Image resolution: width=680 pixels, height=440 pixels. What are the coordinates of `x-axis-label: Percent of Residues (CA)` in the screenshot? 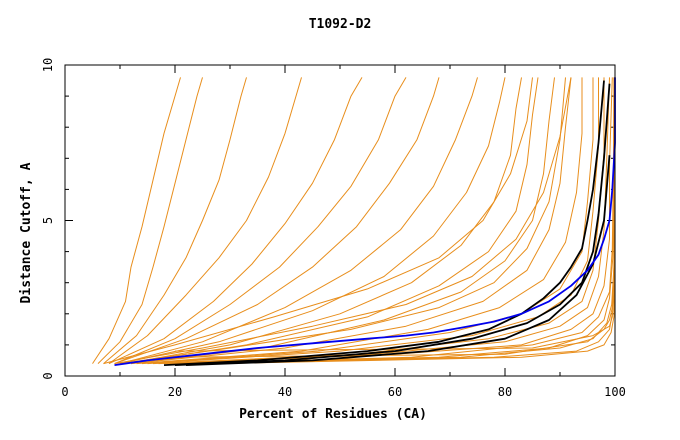 It's located at (333, 414).